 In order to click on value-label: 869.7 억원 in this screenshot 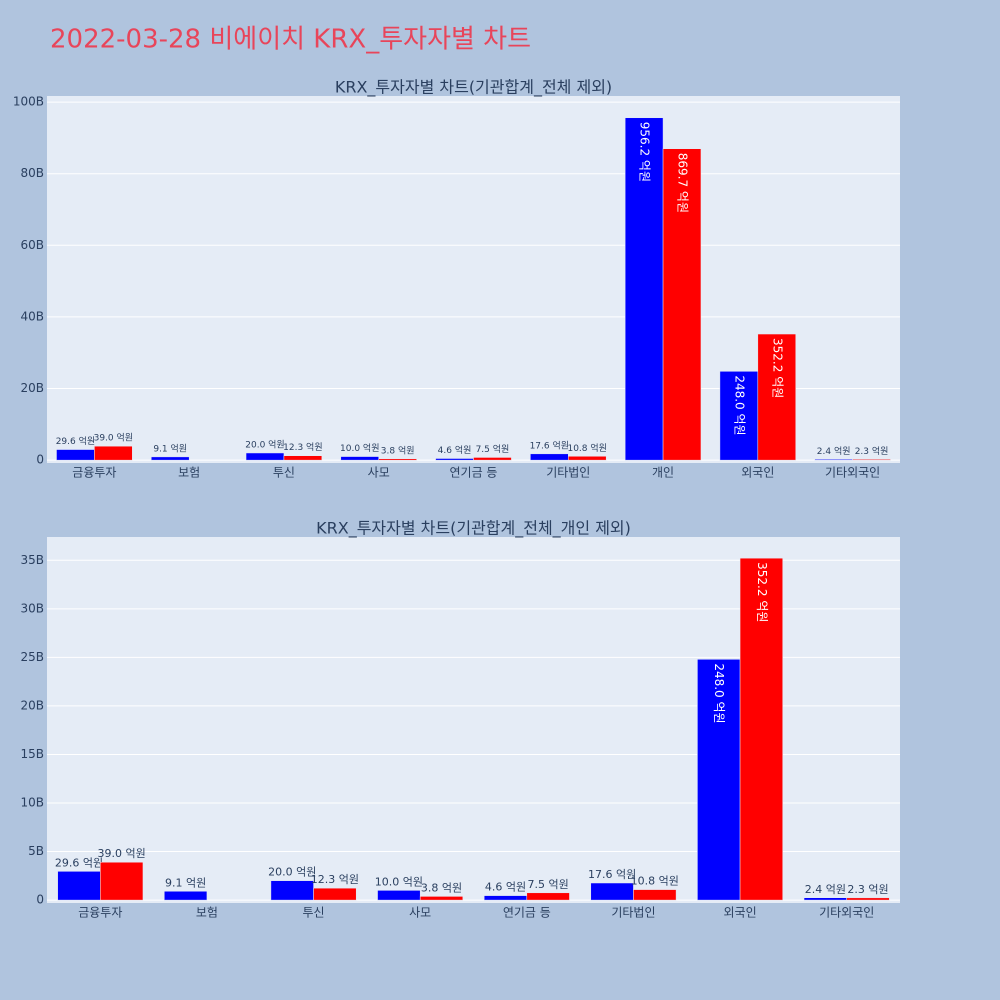, I will do `click(683, 183)`.